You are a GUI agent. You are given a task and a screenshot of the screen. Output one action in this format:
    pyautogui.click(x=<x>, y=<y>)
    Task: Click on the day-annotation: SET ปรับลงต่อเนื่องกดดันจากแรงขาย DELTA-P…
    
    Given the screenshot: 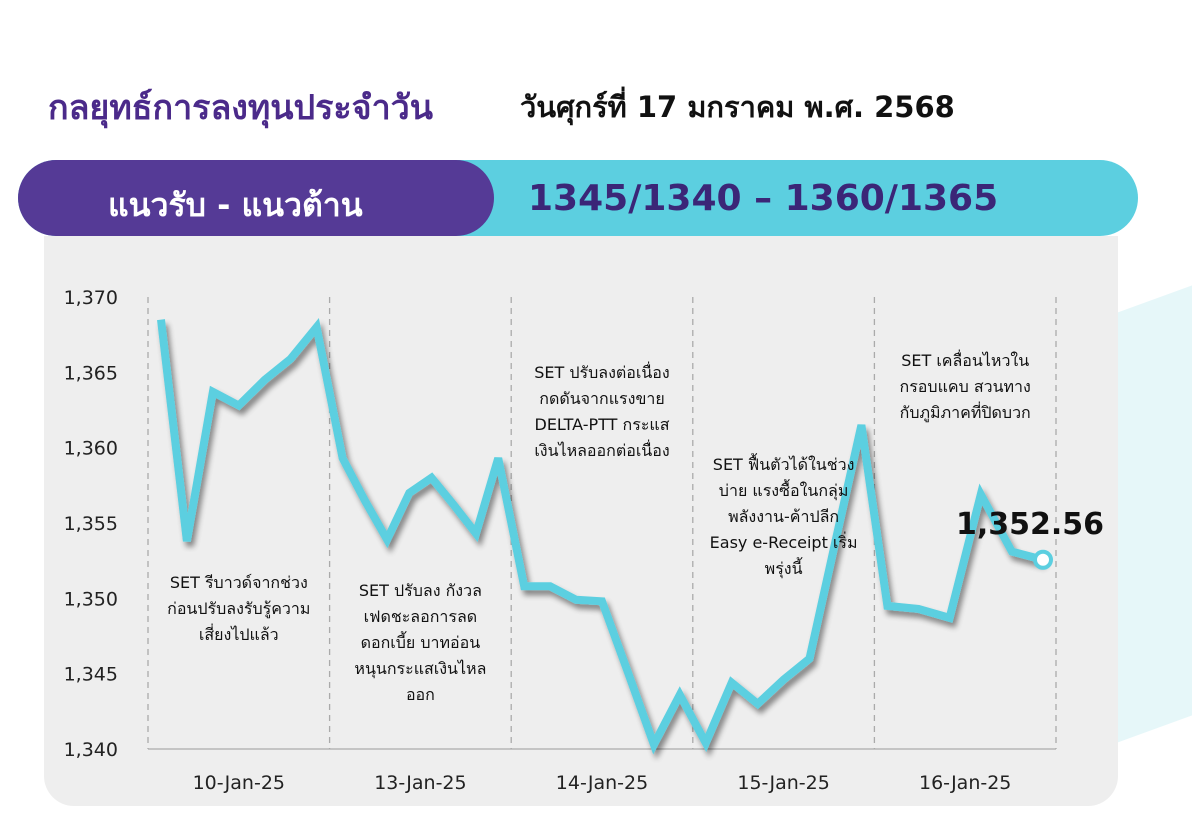 What is the action you would take?
    pyautogui.click(x=601, y=410)
    